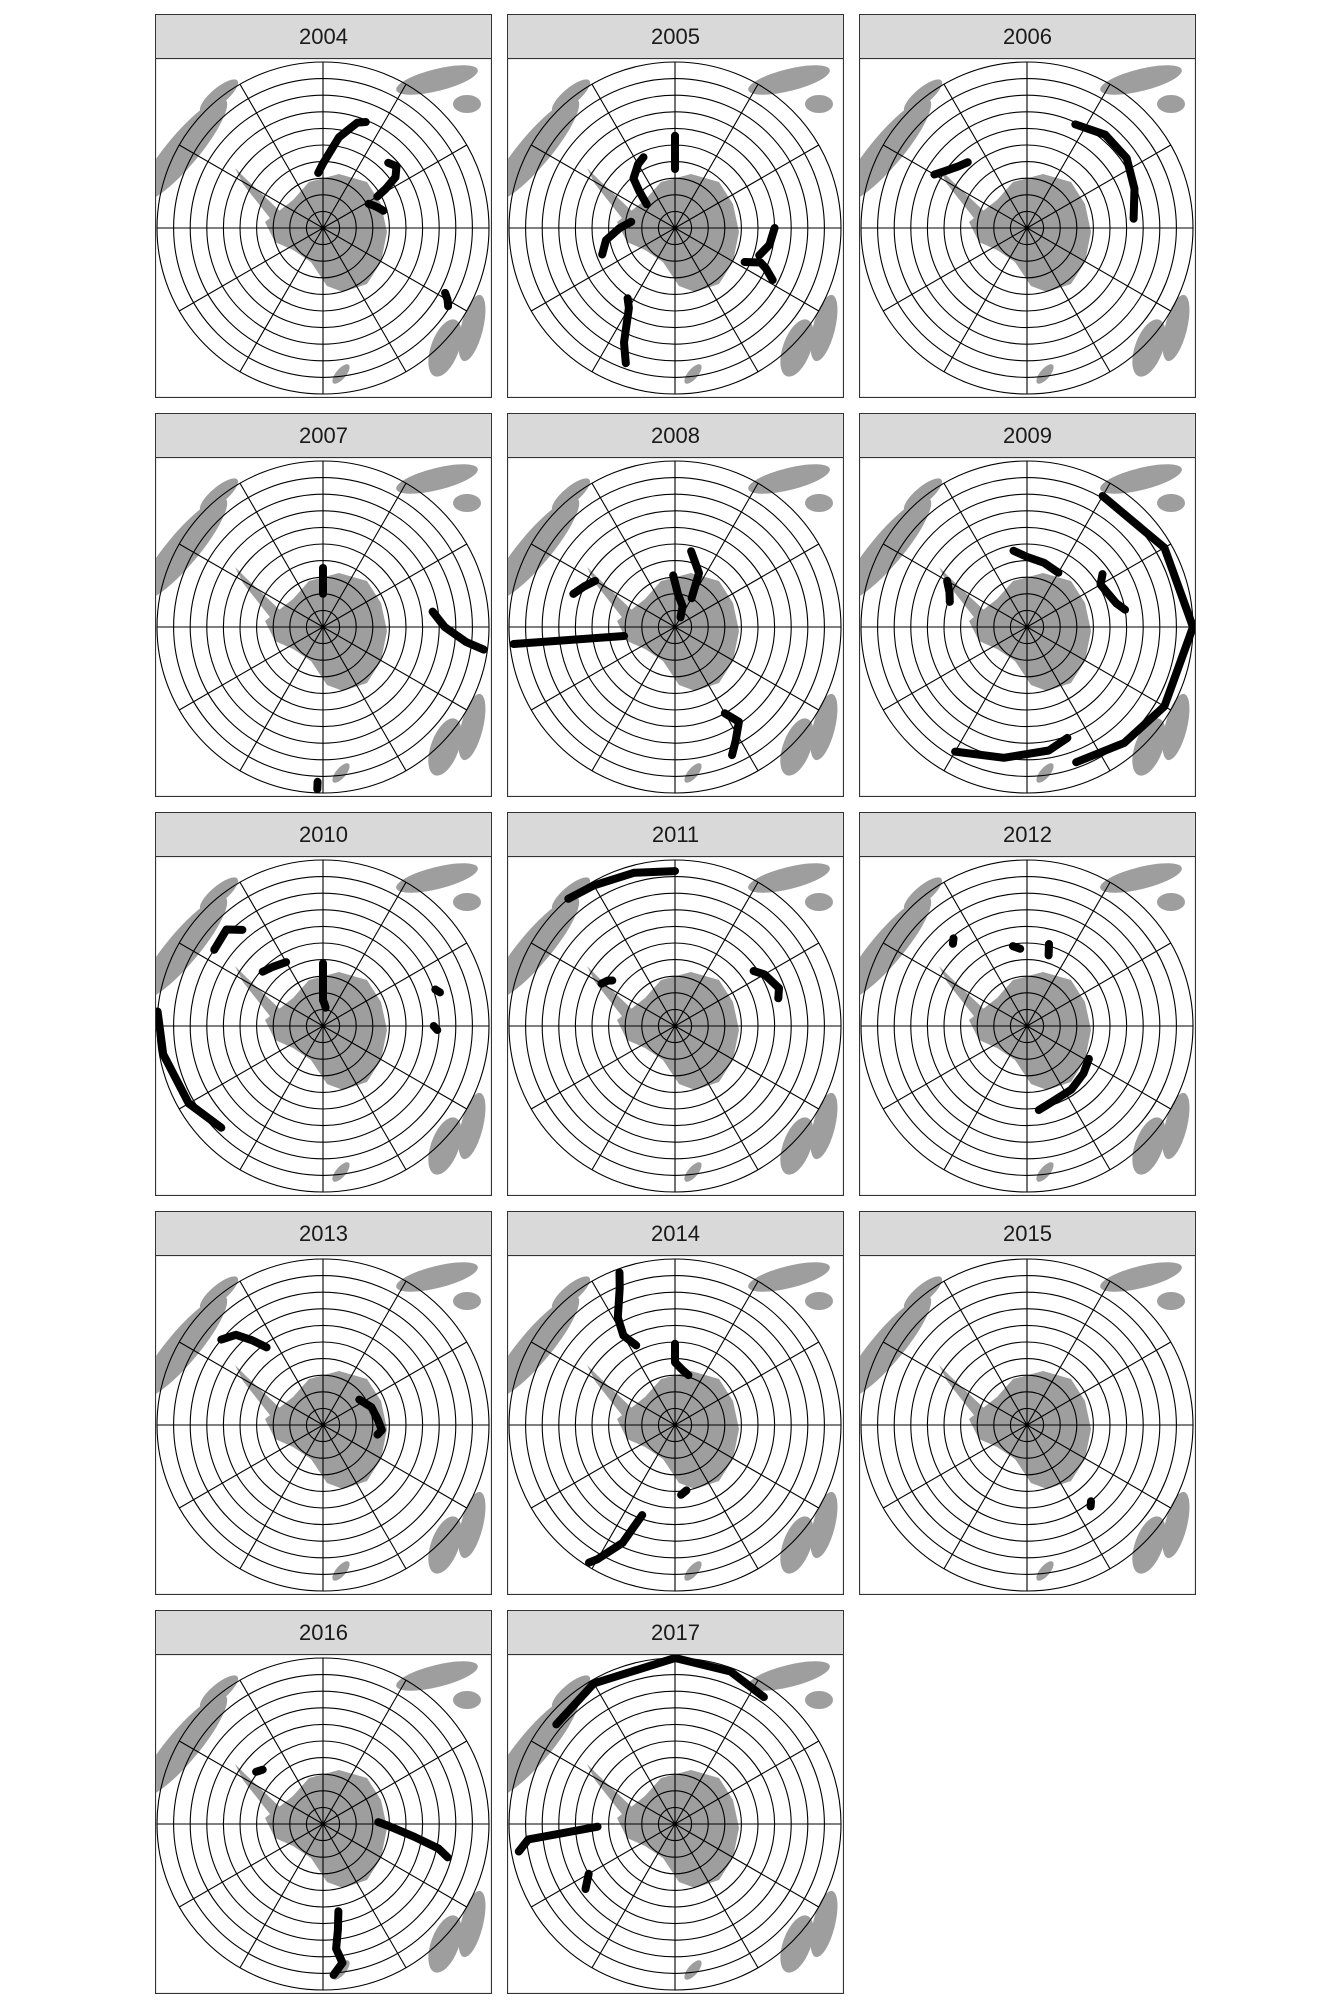  I want to click on facet-strip-label: 2015, so click(1027, 1233).